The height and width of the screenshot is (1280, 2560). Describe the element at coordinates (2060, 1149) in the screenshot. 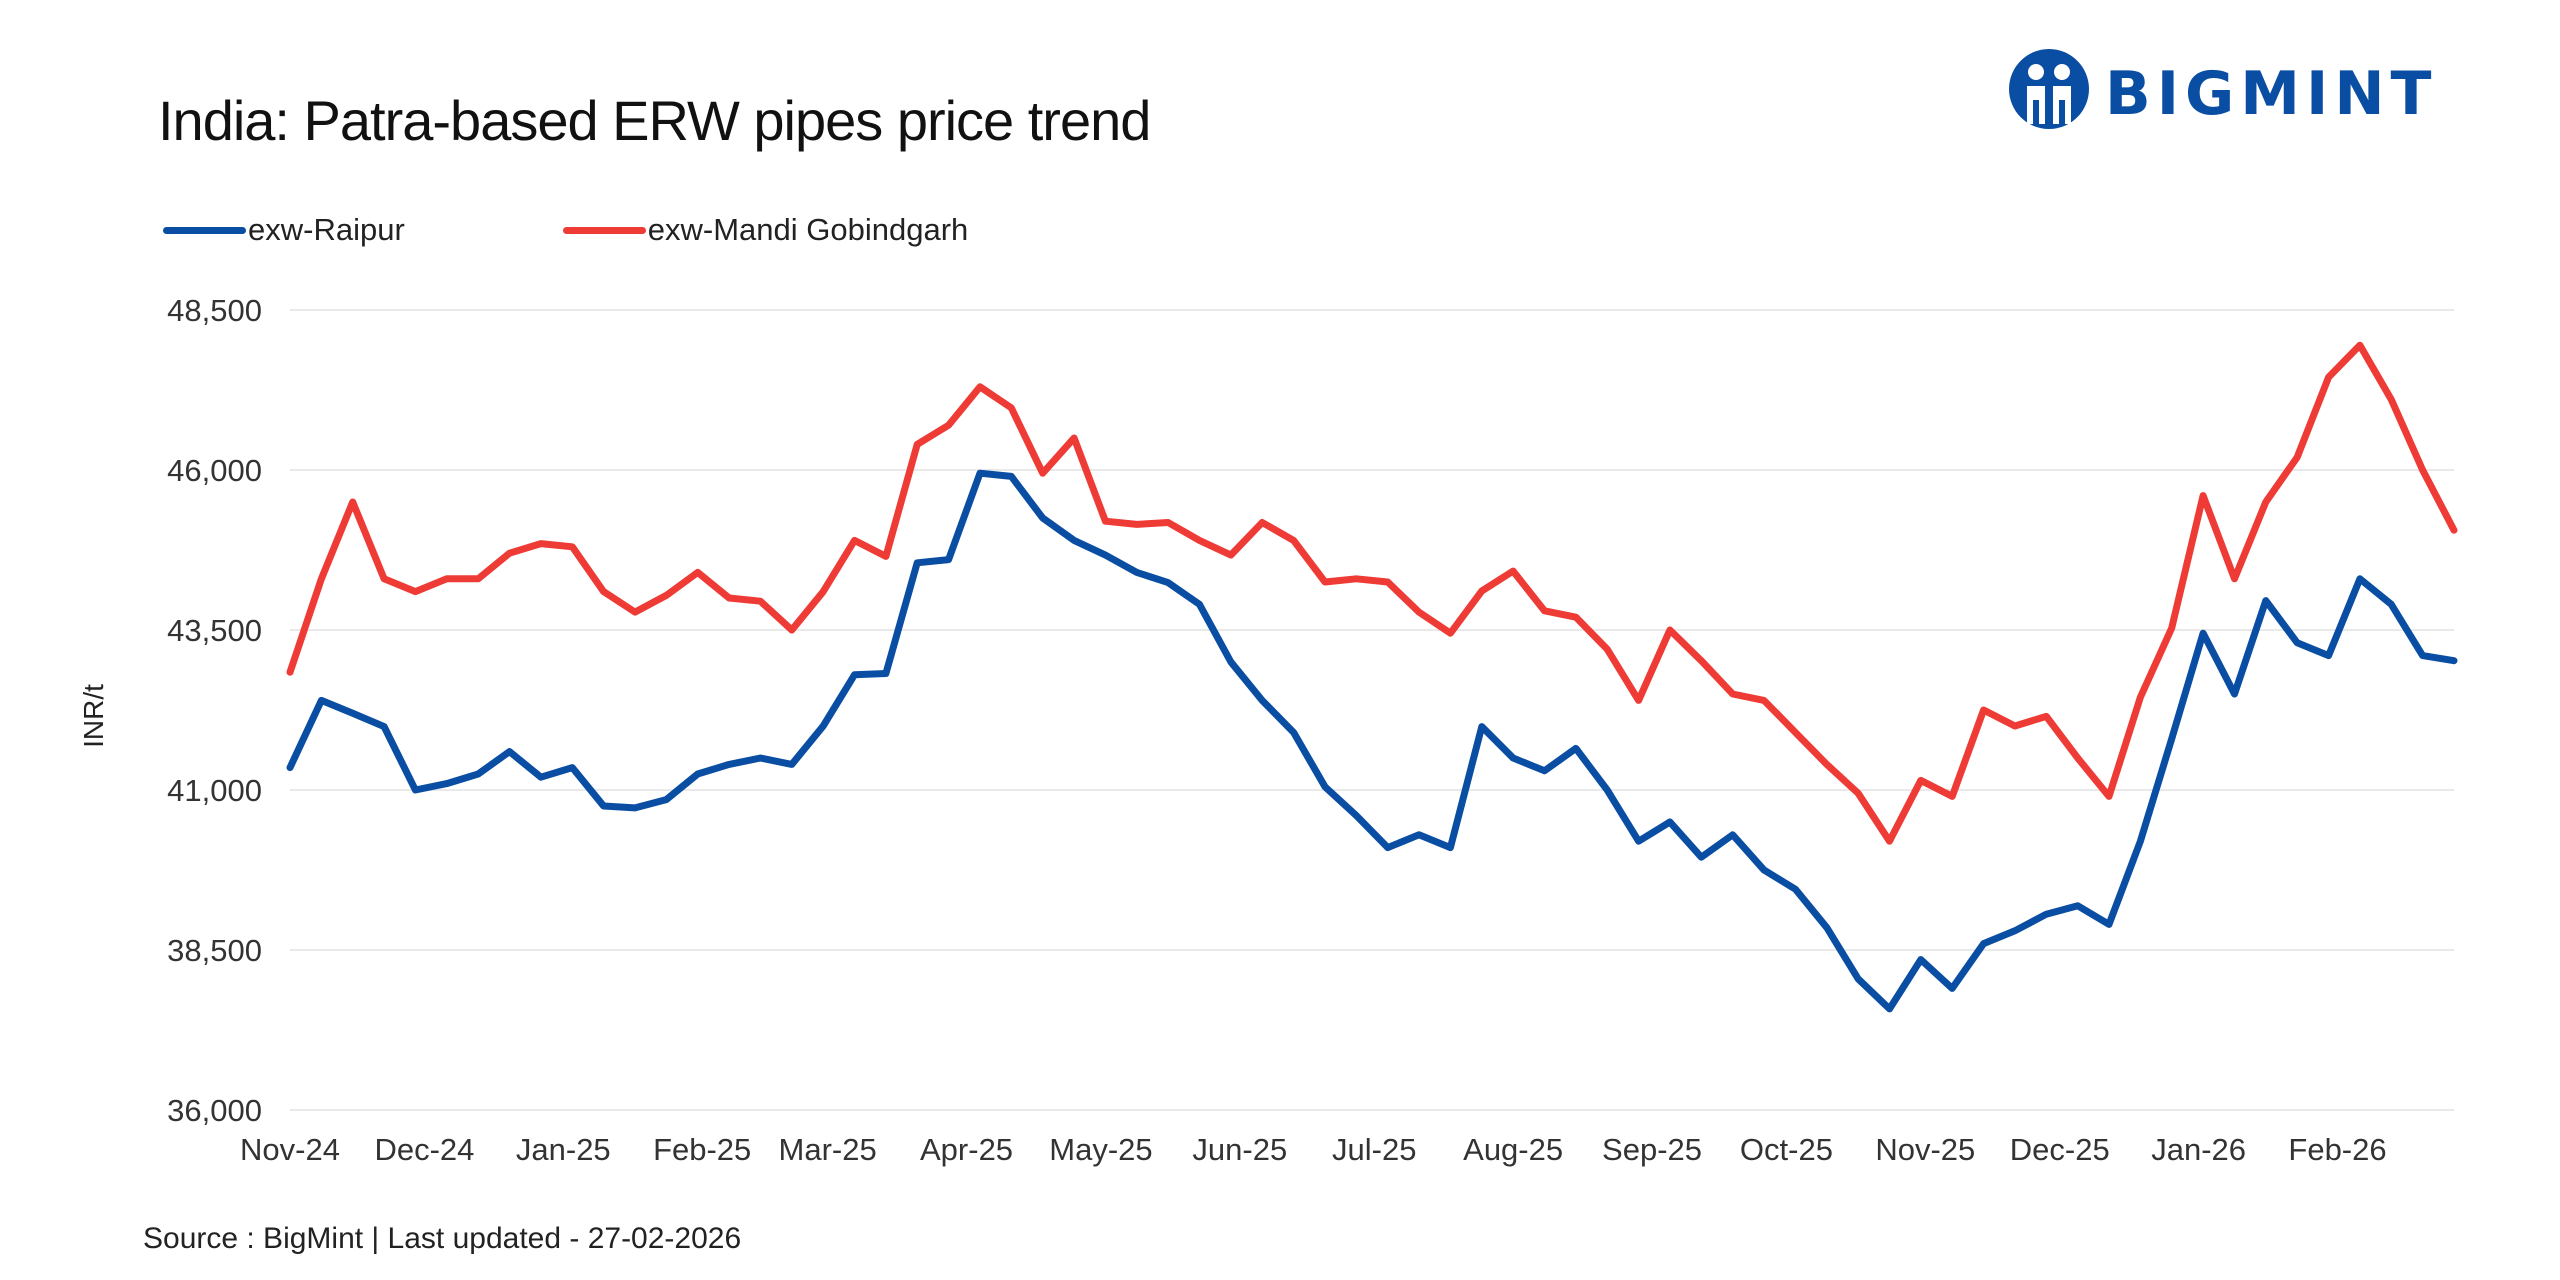

I see `x-tick-label: Dec-25` at that location.